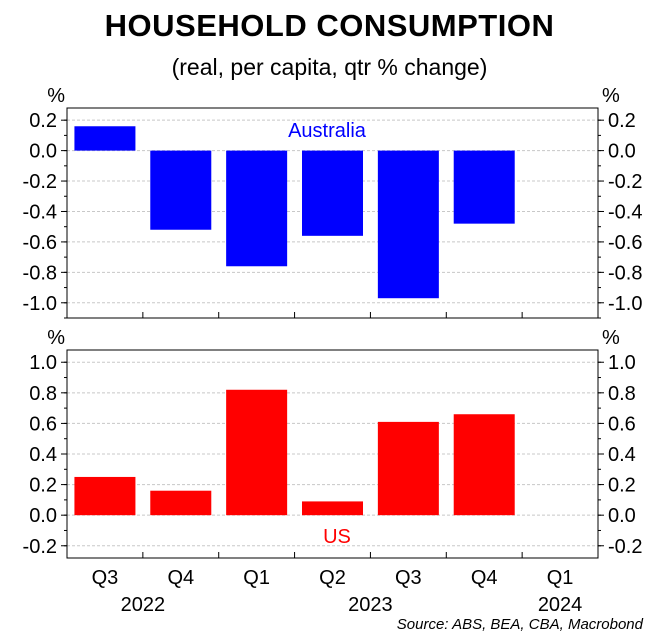 This screenshot has height=638, width=659. Describe the element at coordinates (370, 605) in the screenshot. I see `year-label: 2023` at that location.